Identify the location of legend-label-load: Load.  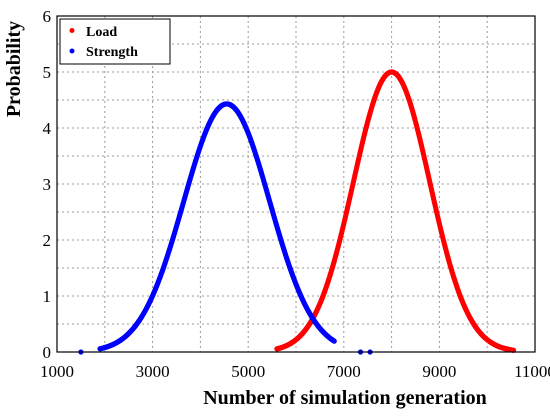
(101, 32).